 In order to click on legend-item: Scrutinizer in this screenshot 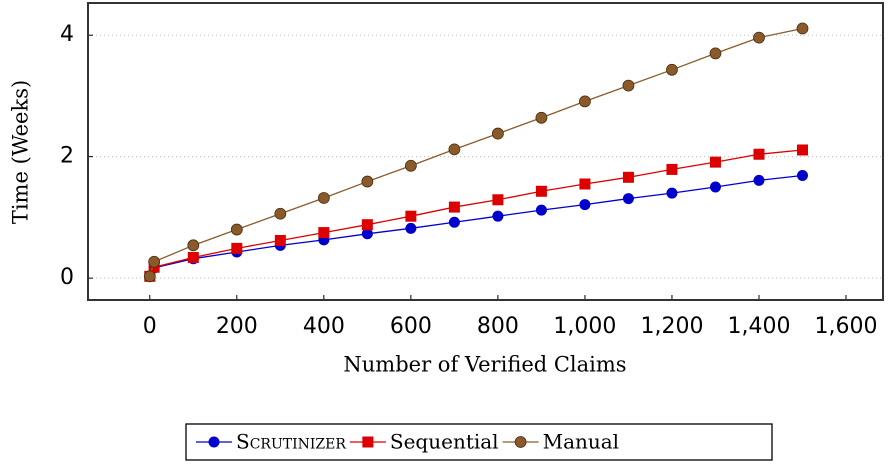, I will do `click(271, 442)`.